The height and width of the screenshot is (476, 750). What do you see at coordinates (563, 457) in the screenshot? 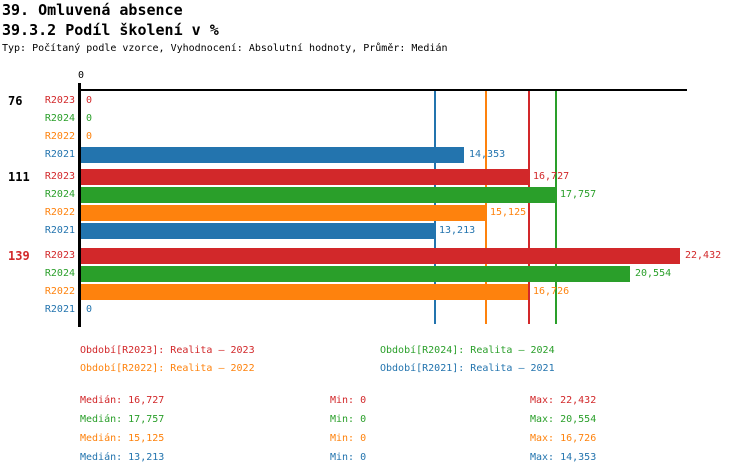
I see `stat-max-r2021: Max: 14,353` at bounding box center [563, 457].